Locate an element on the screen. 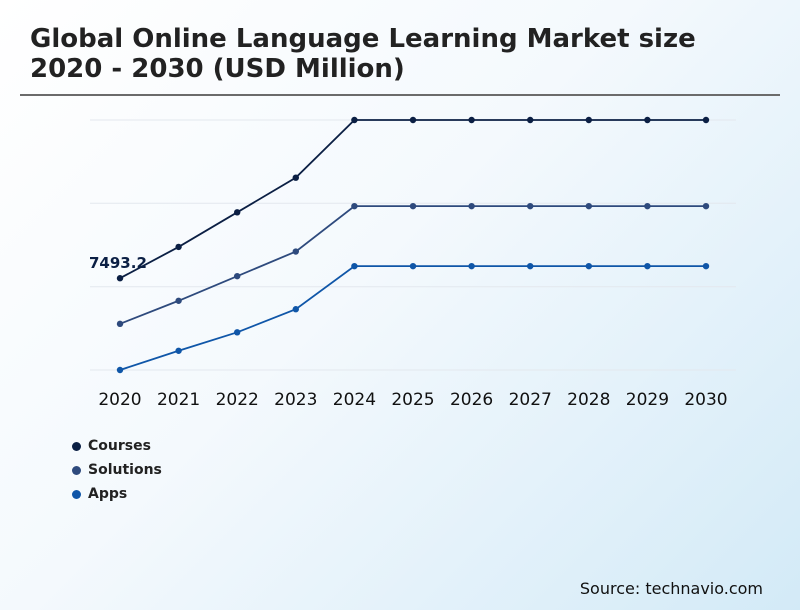 This screenshot has height=610, width=800. x-tick-label: 2028 is located at coordinates (588, 400).